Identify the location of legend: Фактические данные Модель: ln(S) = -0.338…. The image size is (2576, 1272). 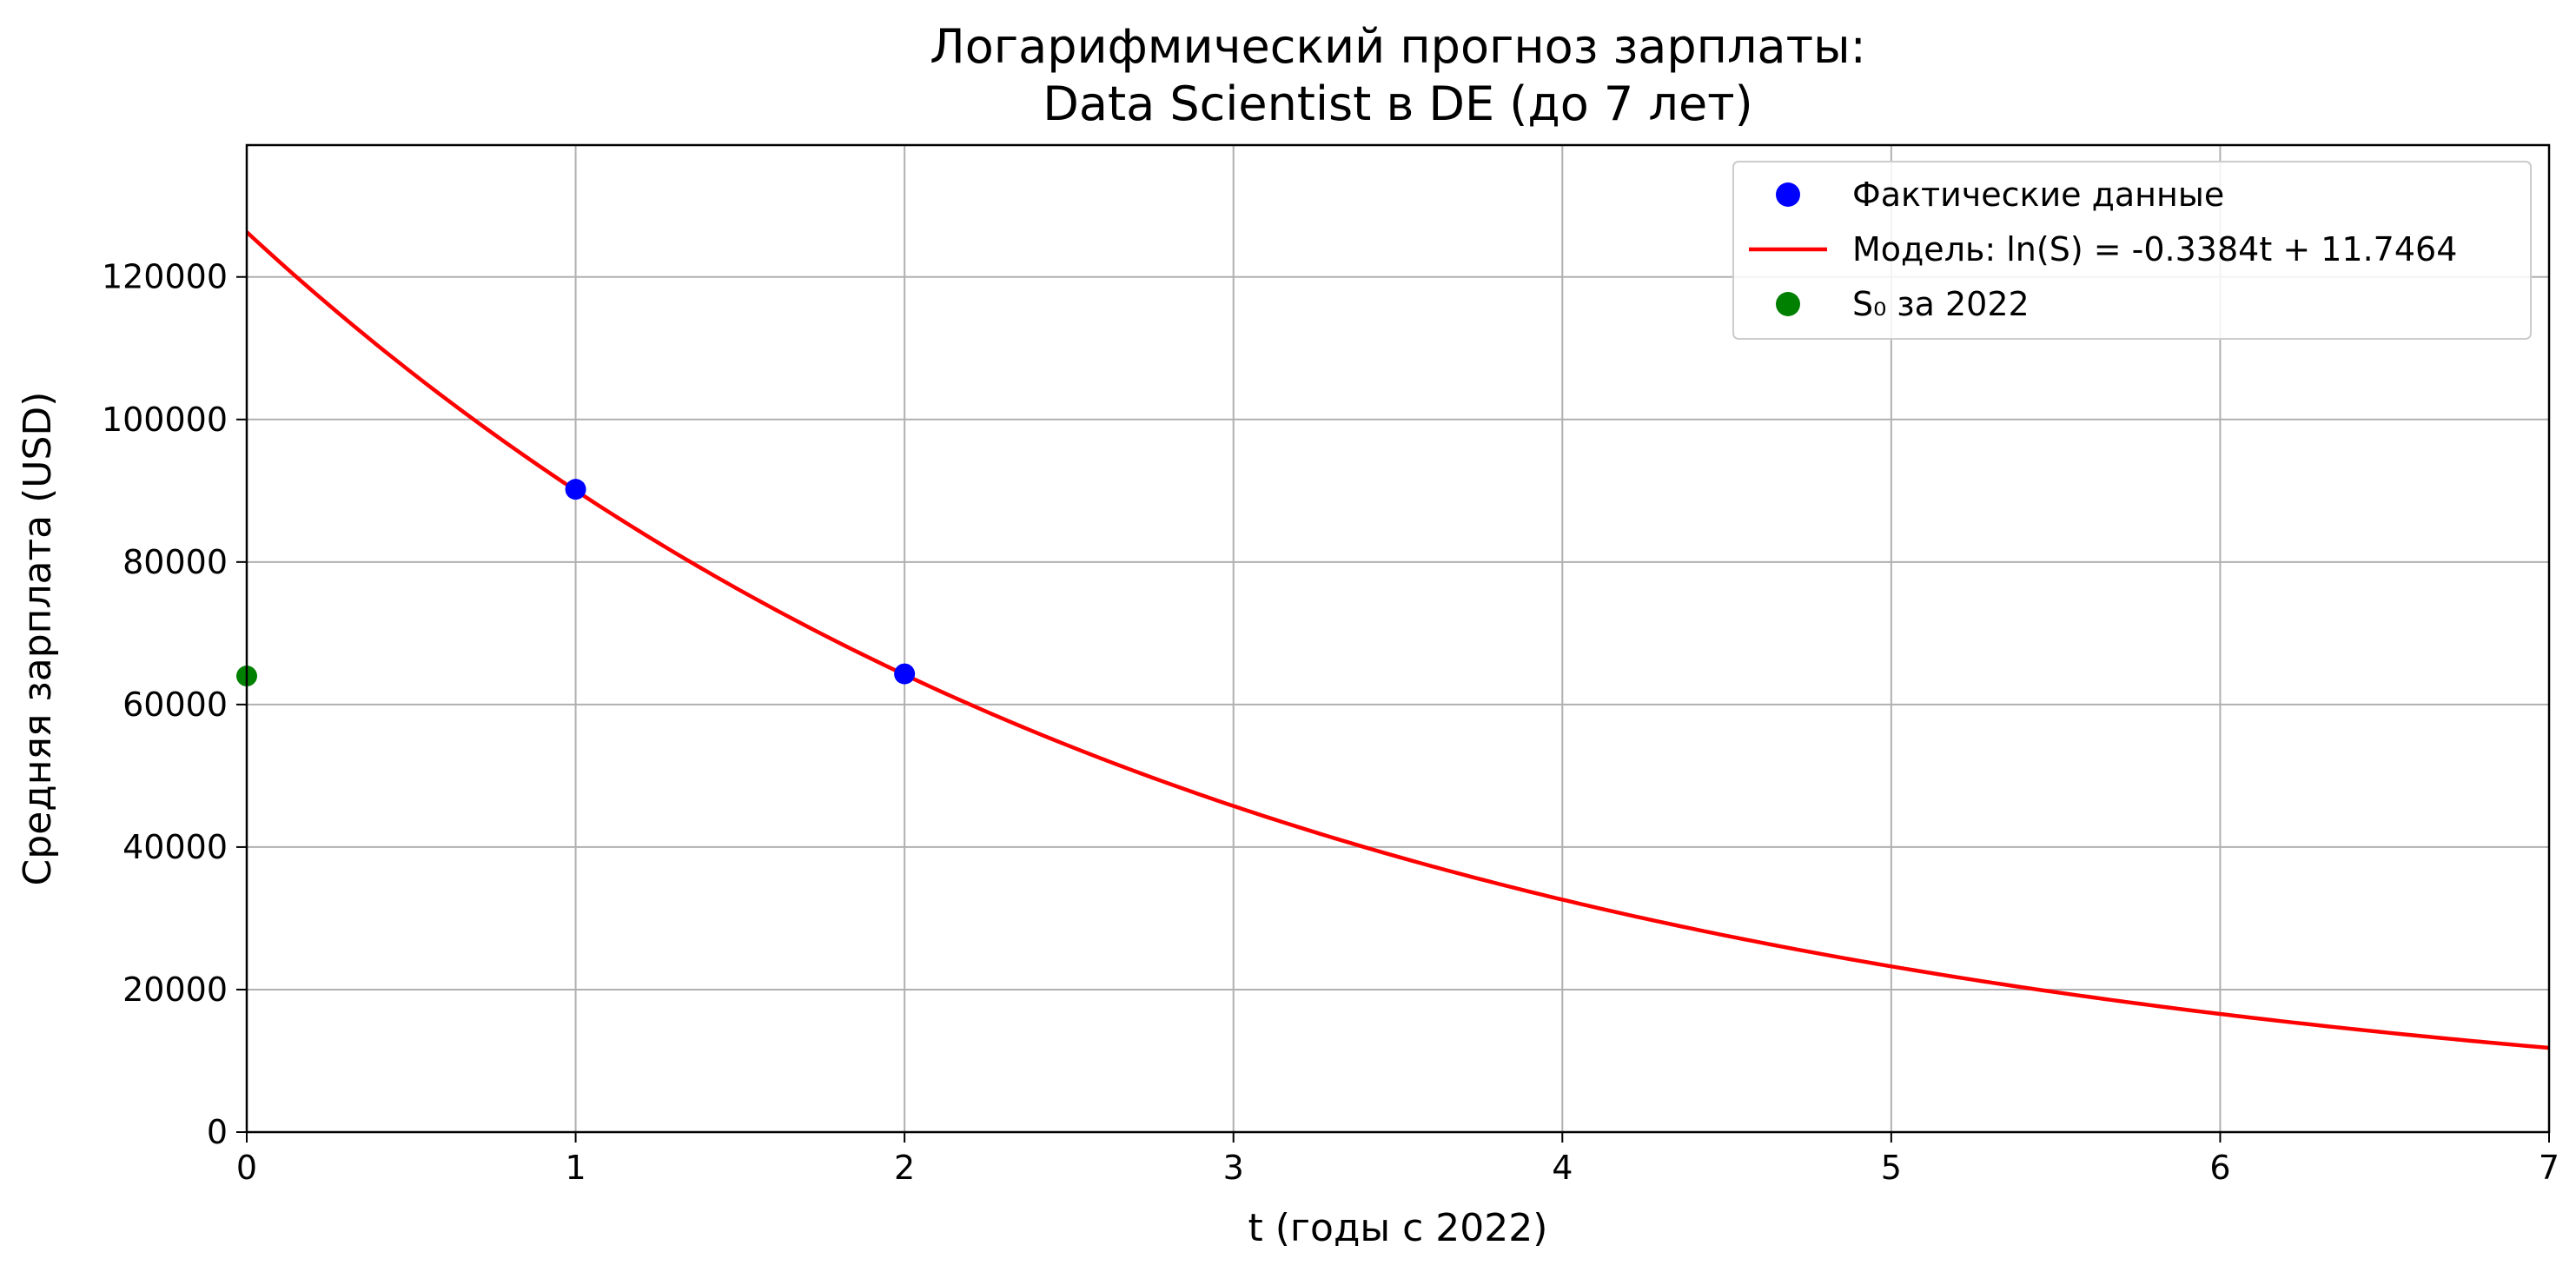
(2132, 250).